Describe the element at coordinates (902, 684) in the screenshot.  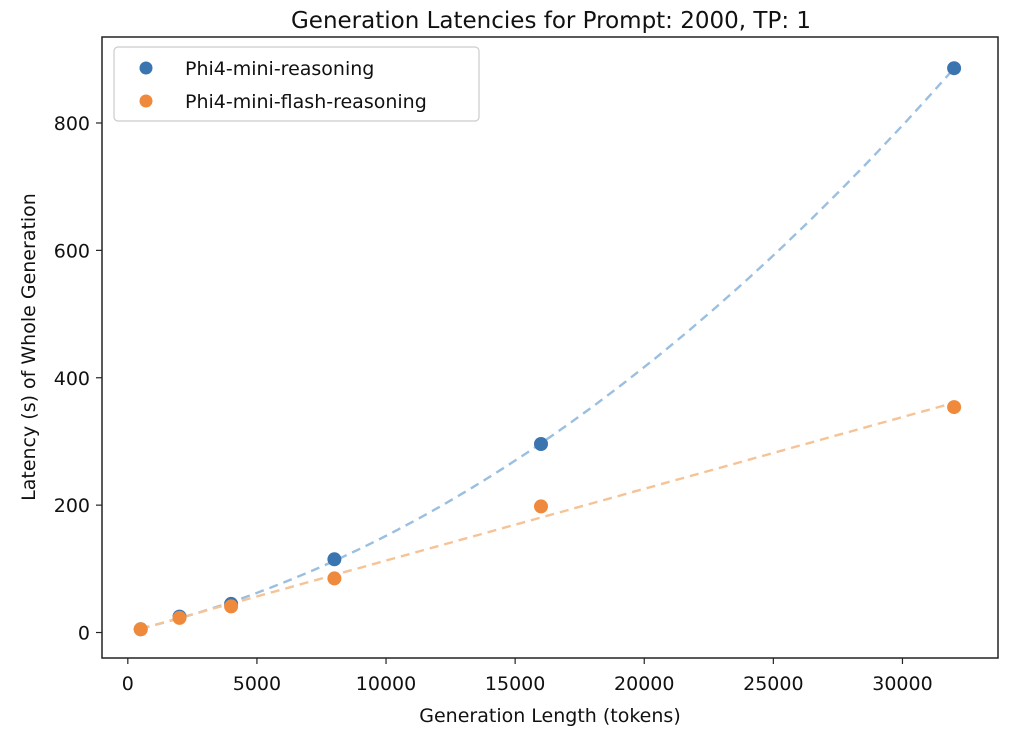
I see `x-tick-label: 30000` at that location.